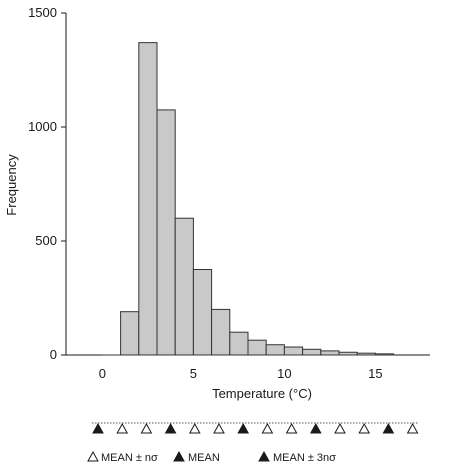 The image size is (450, 471). Describe the element at coordinates (46, 240) in the screenshot. I see `y-tick-label: 500` at that location.